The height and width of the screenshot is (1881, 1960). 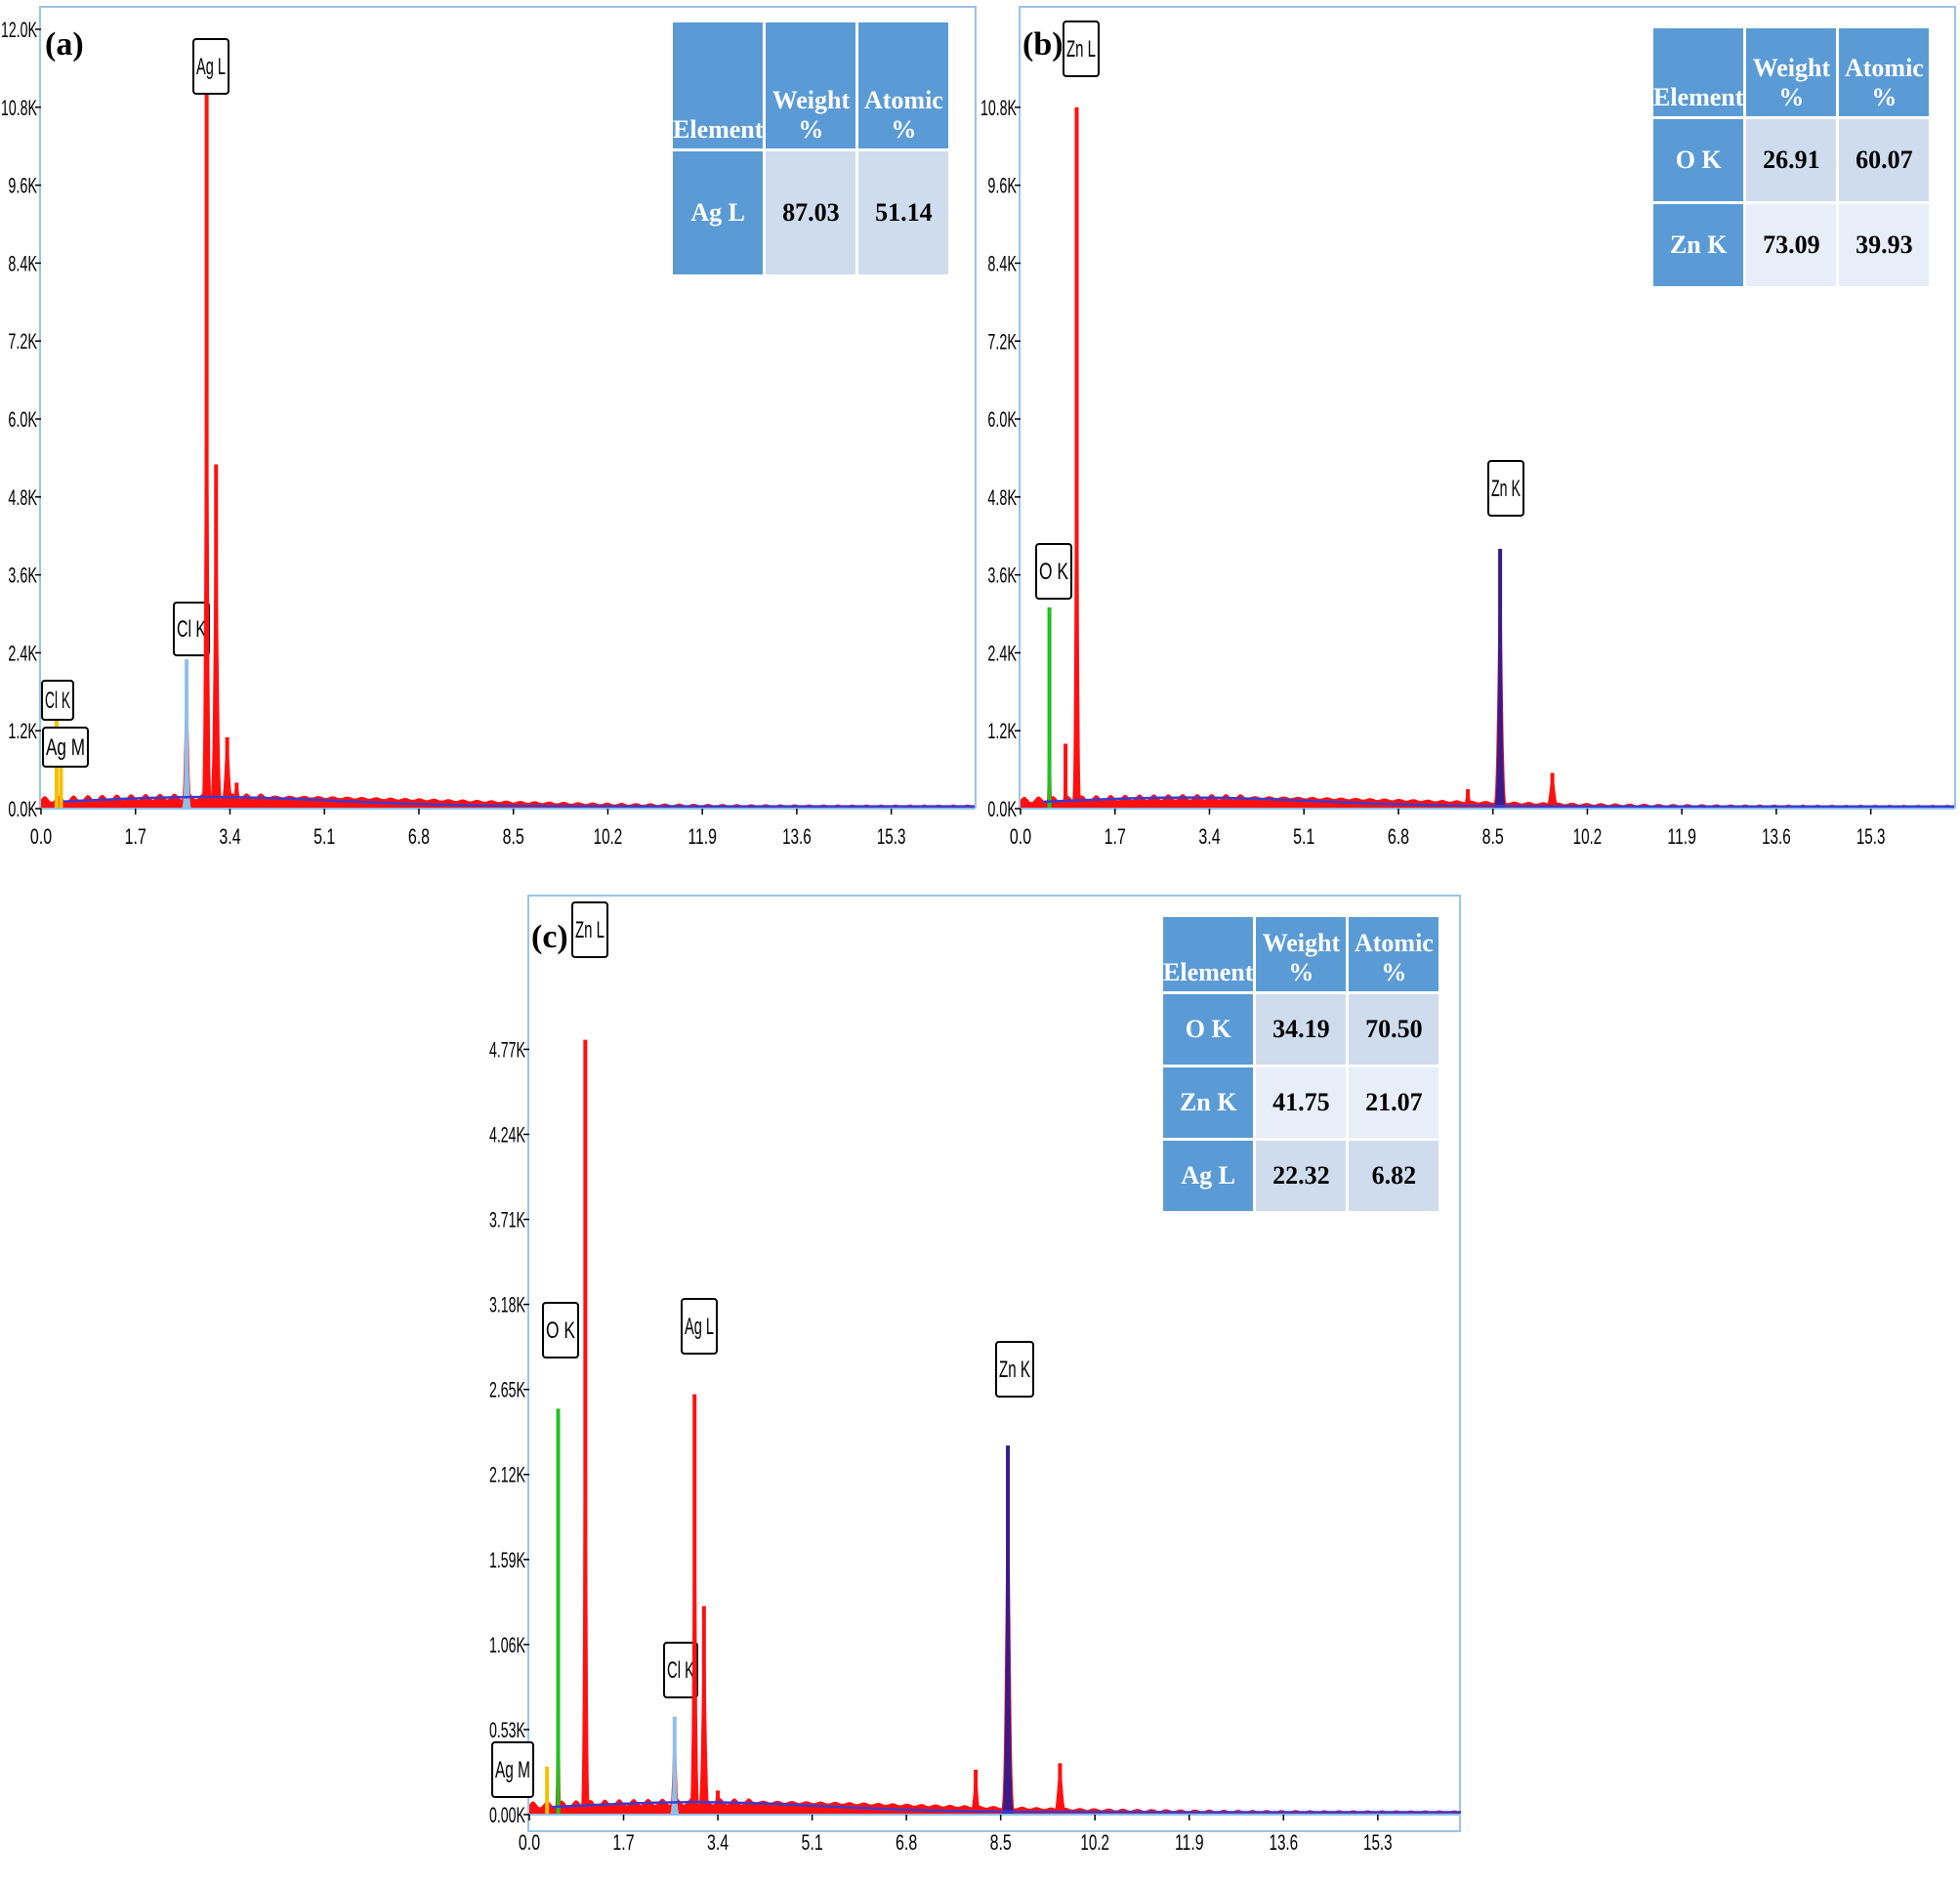 I want to click on y-tick-label: 9.6K, so click(x=22, y=186).